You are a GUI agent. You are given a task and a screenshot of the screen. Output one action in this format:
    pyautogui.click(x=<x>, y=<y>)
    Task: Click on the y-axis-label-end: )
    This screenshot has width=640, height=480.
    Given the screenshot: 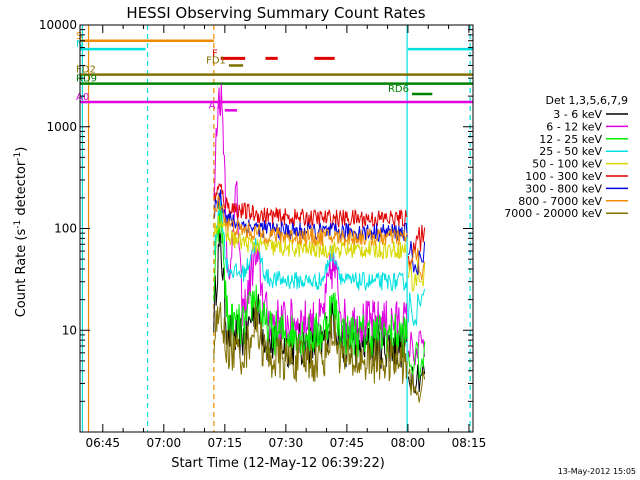 What is the action you would take?
    pyautogui.click(x=21, y=149)
    